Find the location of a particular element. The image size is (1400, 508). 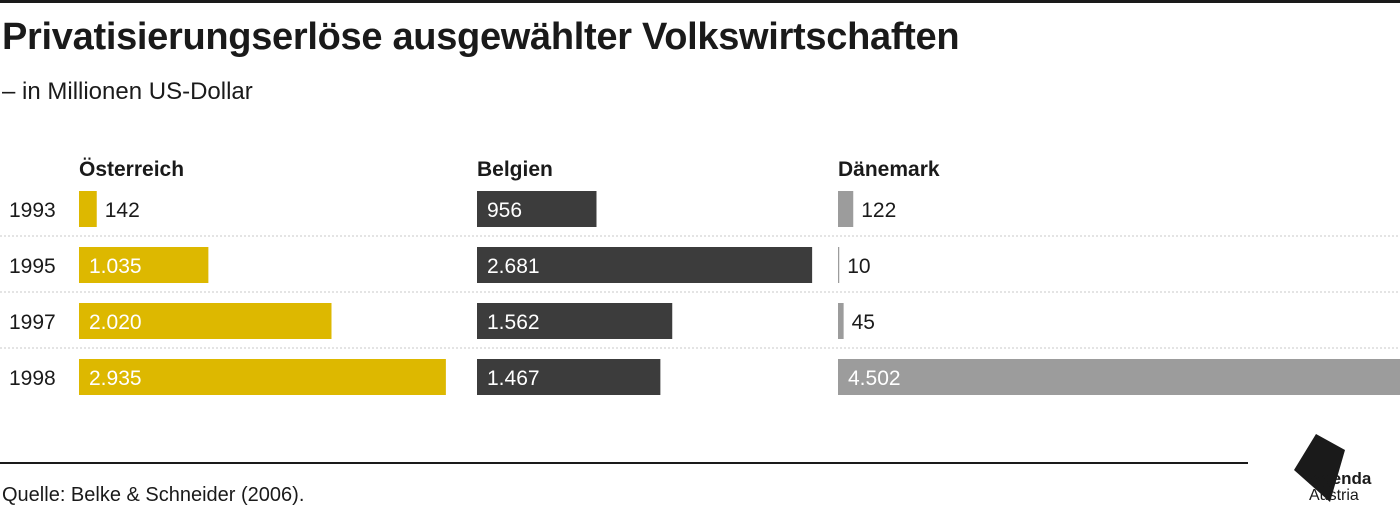

value-label-dänemark-1995: 10 is located at coordinates (858, 266).